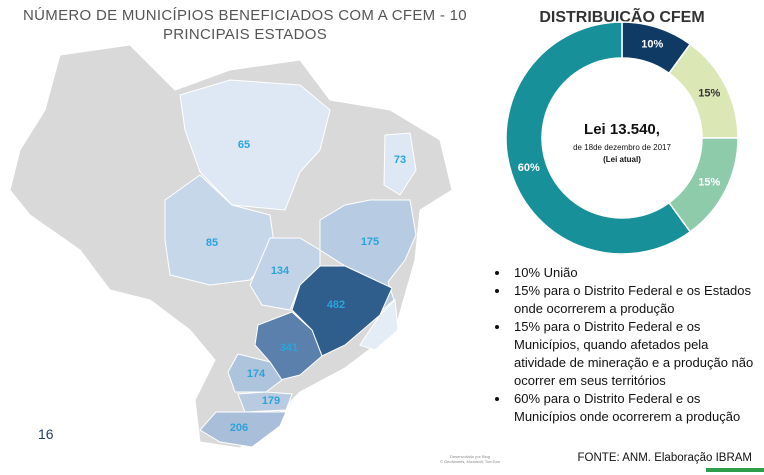  I want to click on donut-segment, so click(598, 138).